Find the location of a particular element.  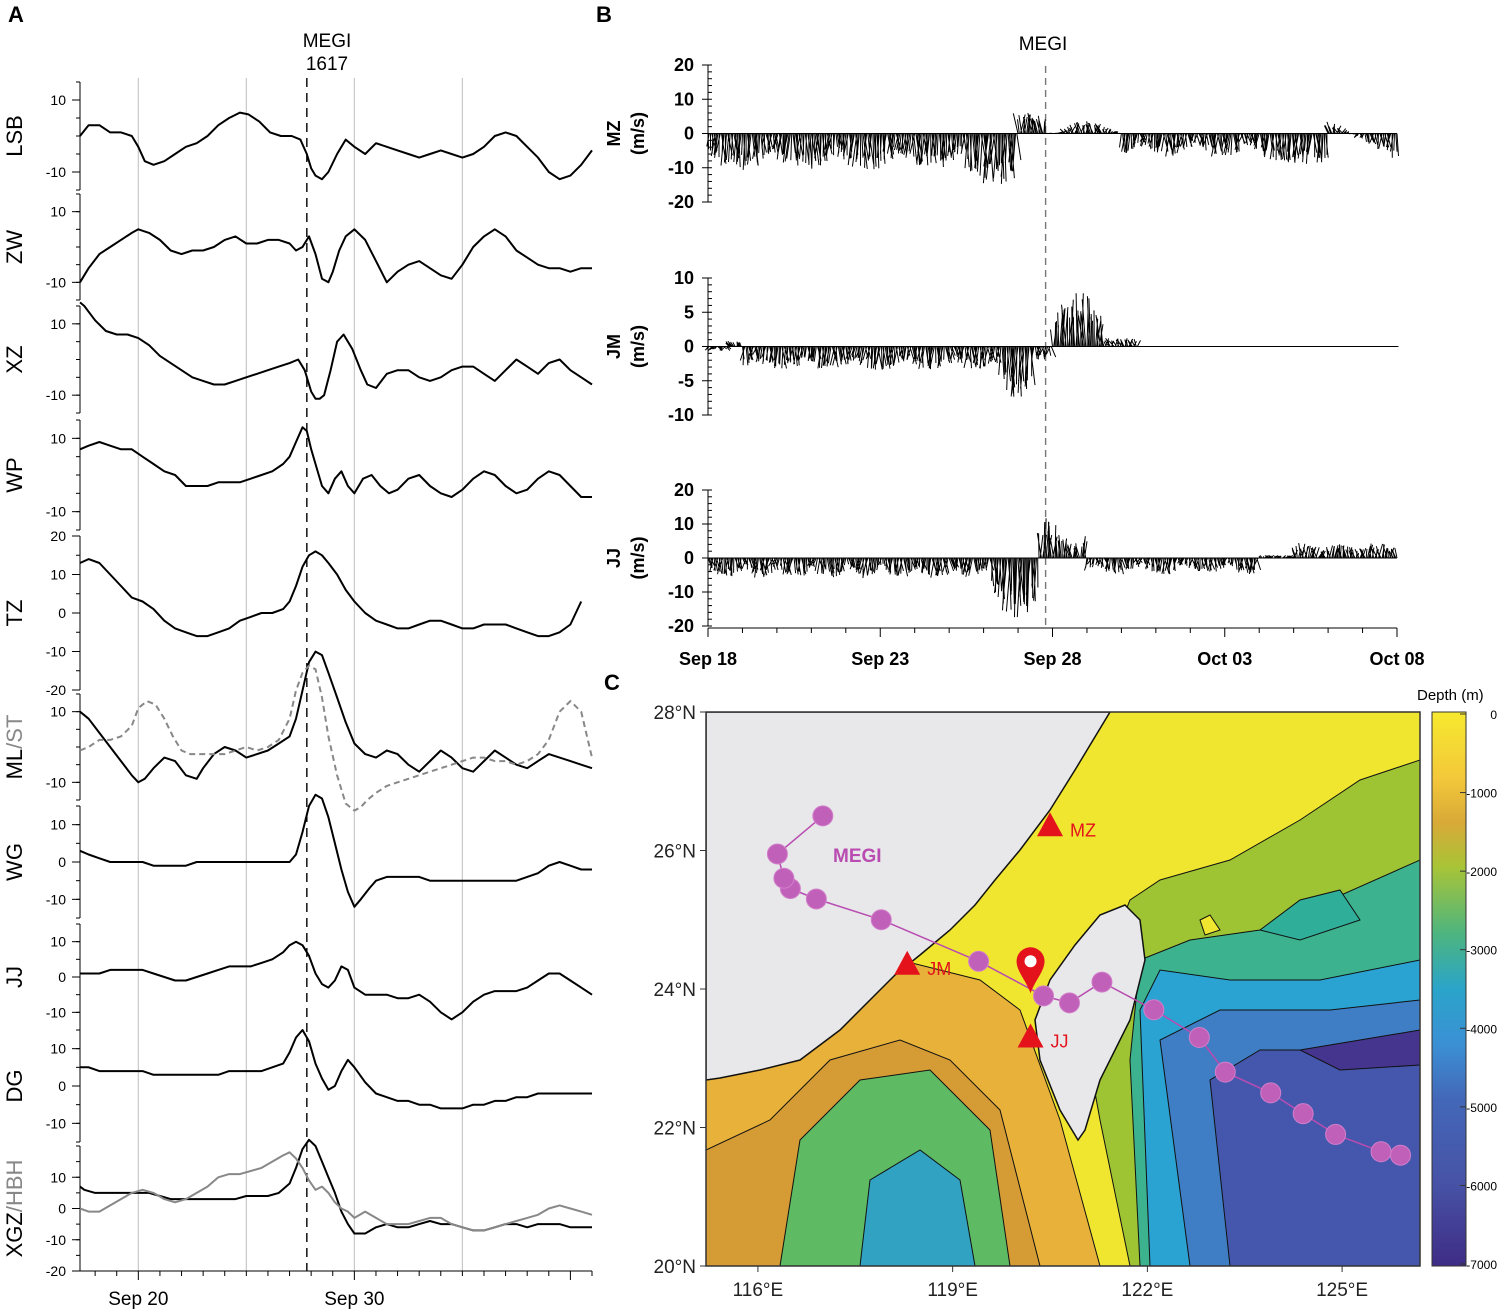

colorbar-tick-label: -7000 is located at coordinates (1481, 1265).